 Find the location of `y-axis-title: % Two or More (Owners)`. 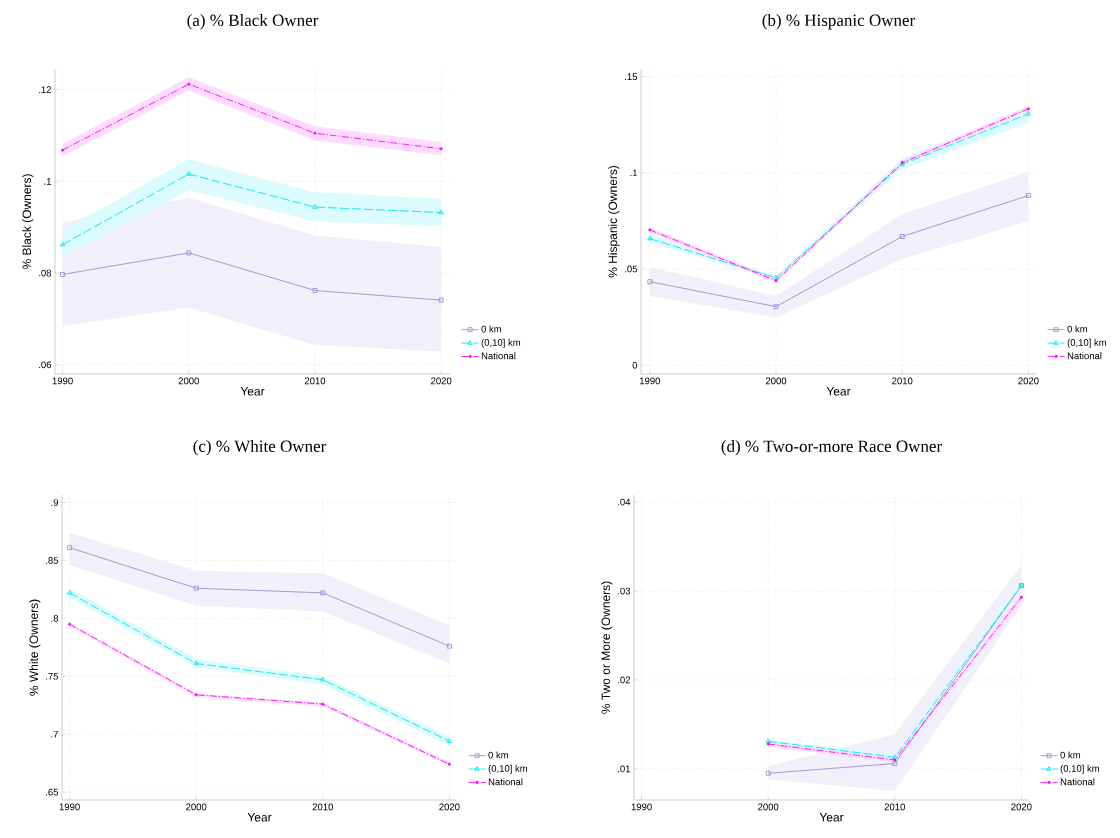

y-axis-title: % Two or More (Owners) is located at coordinates (607, 647).